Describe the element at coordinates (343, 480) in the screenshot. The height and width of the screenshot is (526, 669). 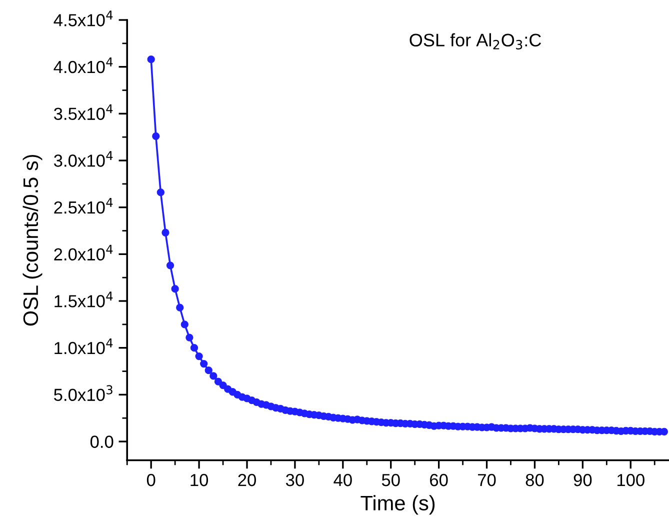
I see `x-tick-label: 40` at that location.